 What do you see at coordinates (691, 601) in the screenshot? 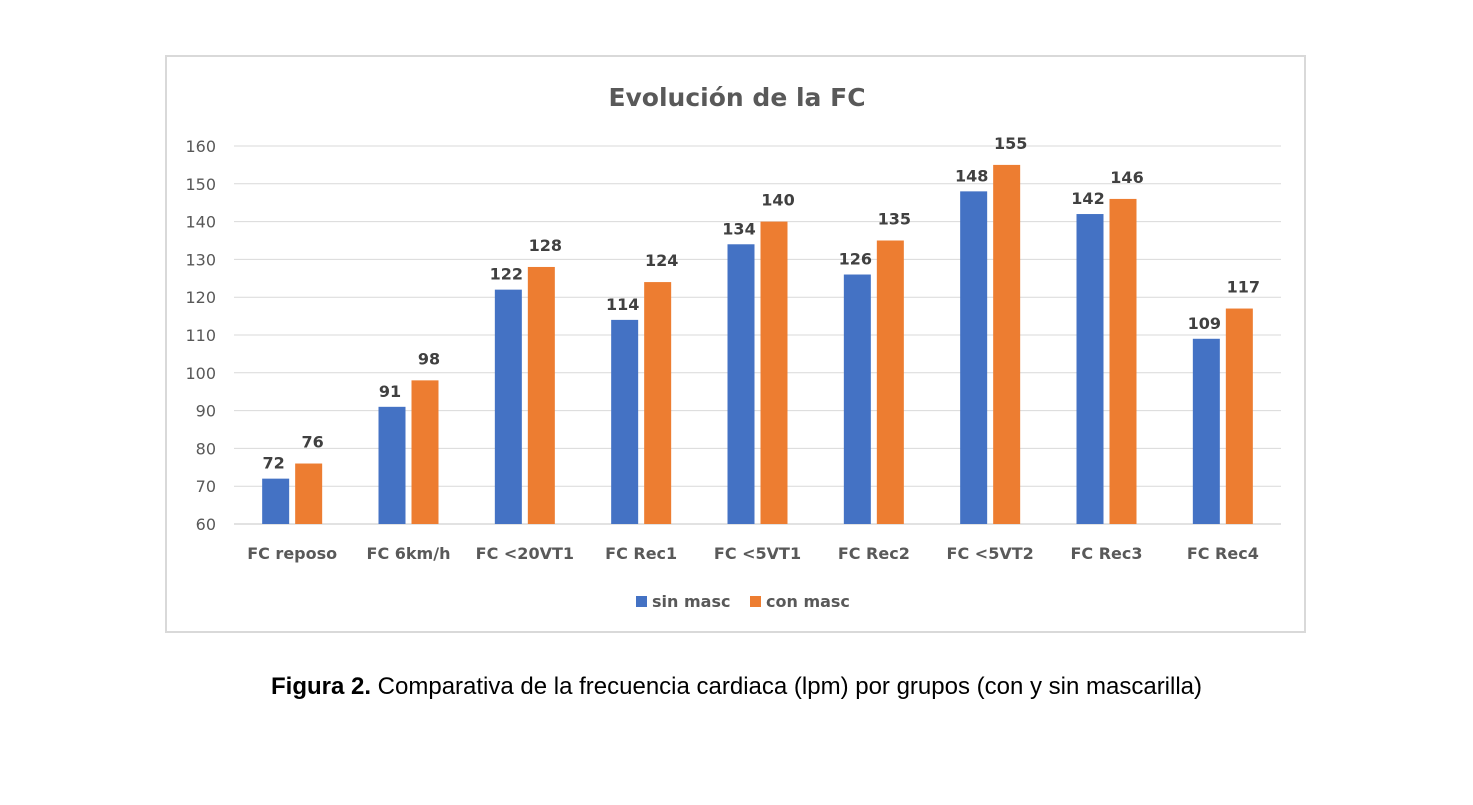
I see `legend-label: sin masc` at bounding box center [691, 601].